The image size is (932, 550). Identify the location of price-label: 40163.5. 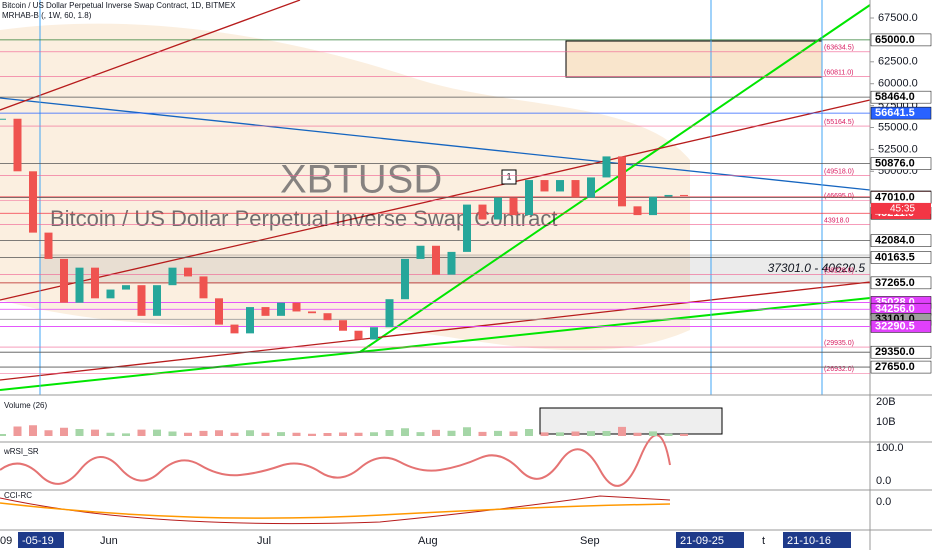
(895, 257).